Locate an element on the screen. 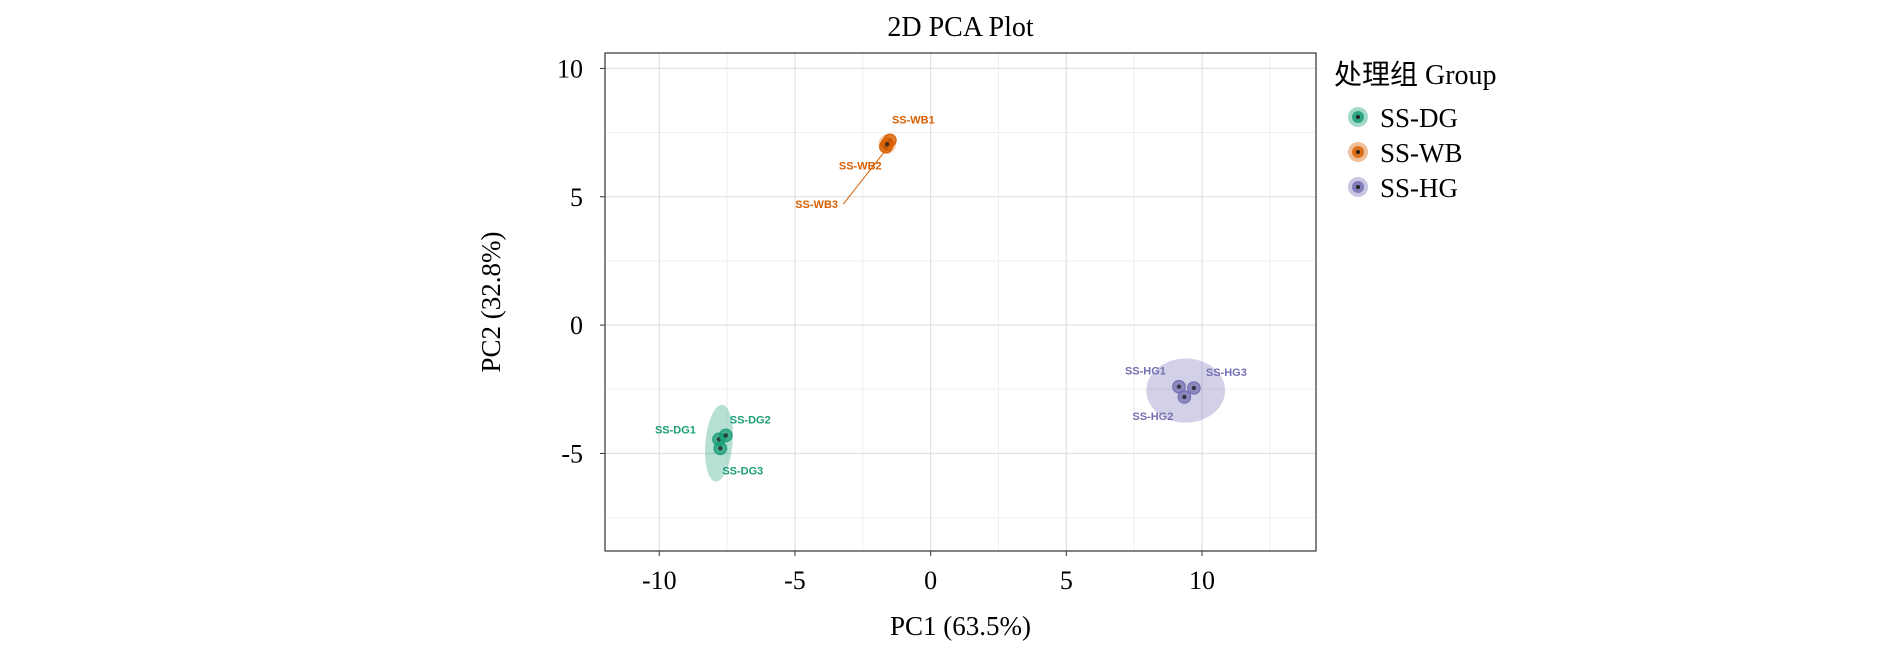 The image size is (1890, 655). x-tick-label: 0 is located at coordinates (930, 580).